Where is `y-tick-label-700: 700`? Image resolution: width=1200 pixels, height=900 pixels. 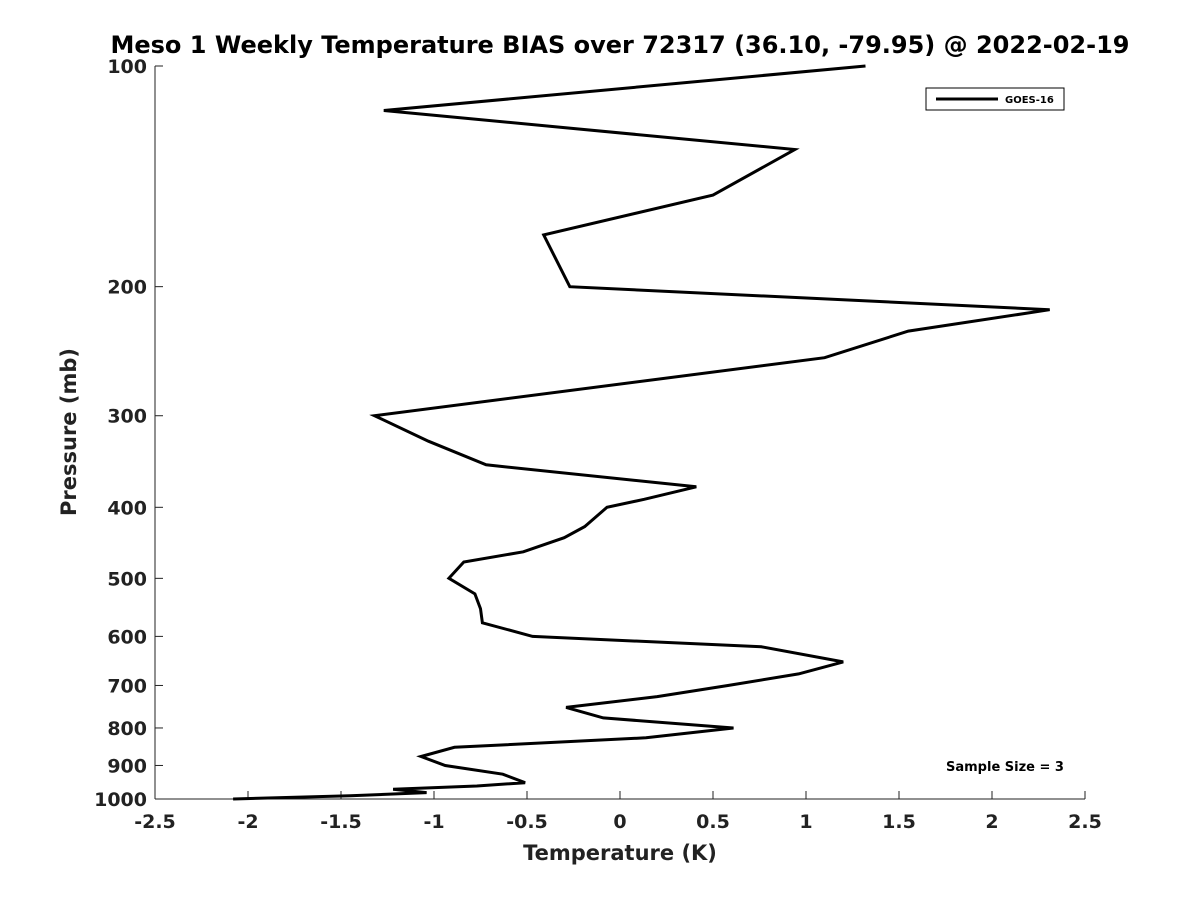 y-tick-label-700: 700 is located at coordinates (127, 686).